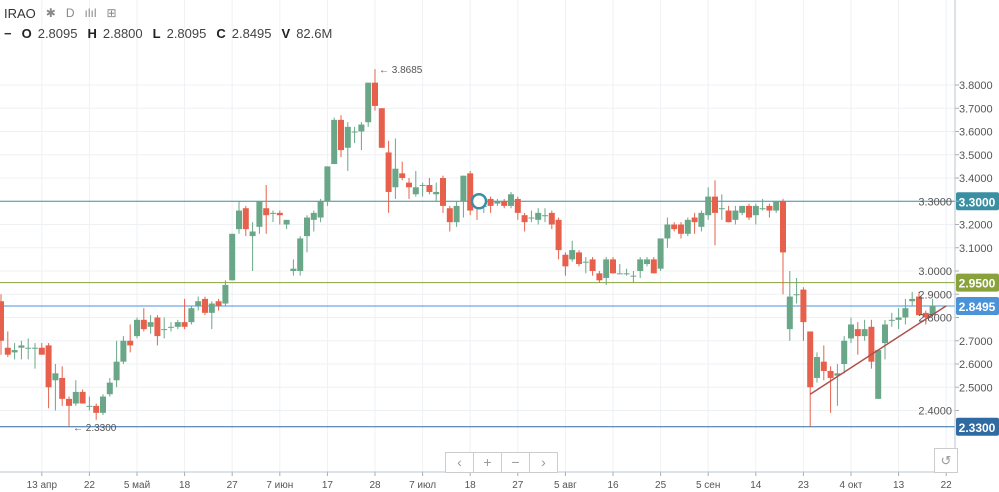 This screenshot has width=999, height=492. I want to click on y-tick-label: 2.8000, so click(935, 319).